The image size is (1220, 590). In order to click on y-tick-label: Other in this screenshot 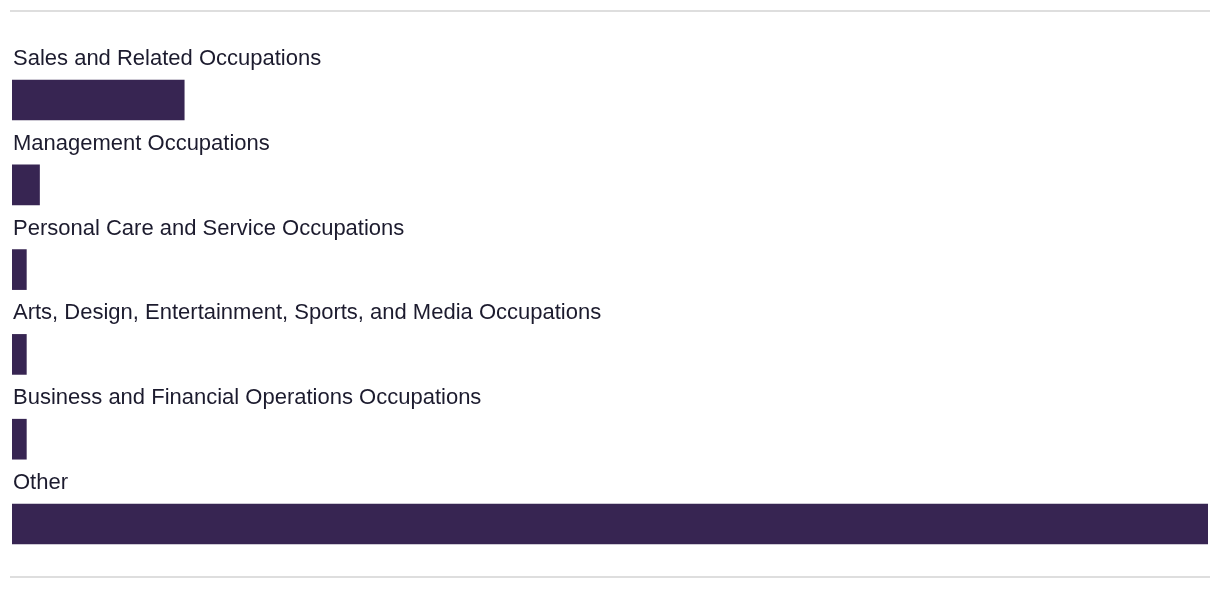, I will do `click(41, 481)`.